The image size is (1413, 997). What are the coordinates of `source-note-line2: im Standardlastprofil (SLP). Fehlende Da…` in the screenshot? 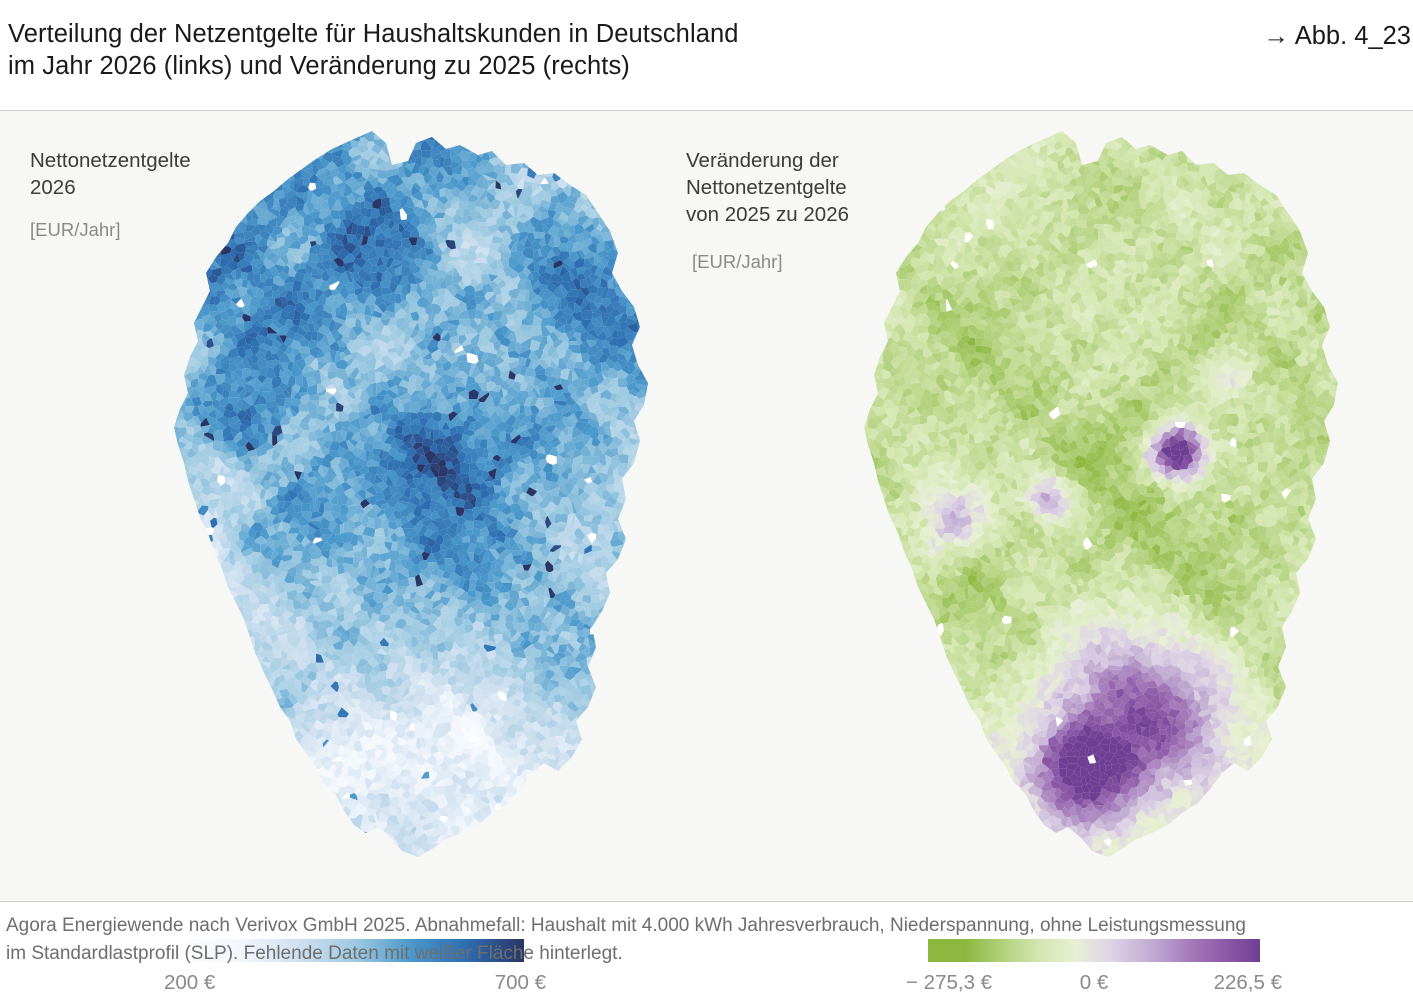 It's located at (314, 953).